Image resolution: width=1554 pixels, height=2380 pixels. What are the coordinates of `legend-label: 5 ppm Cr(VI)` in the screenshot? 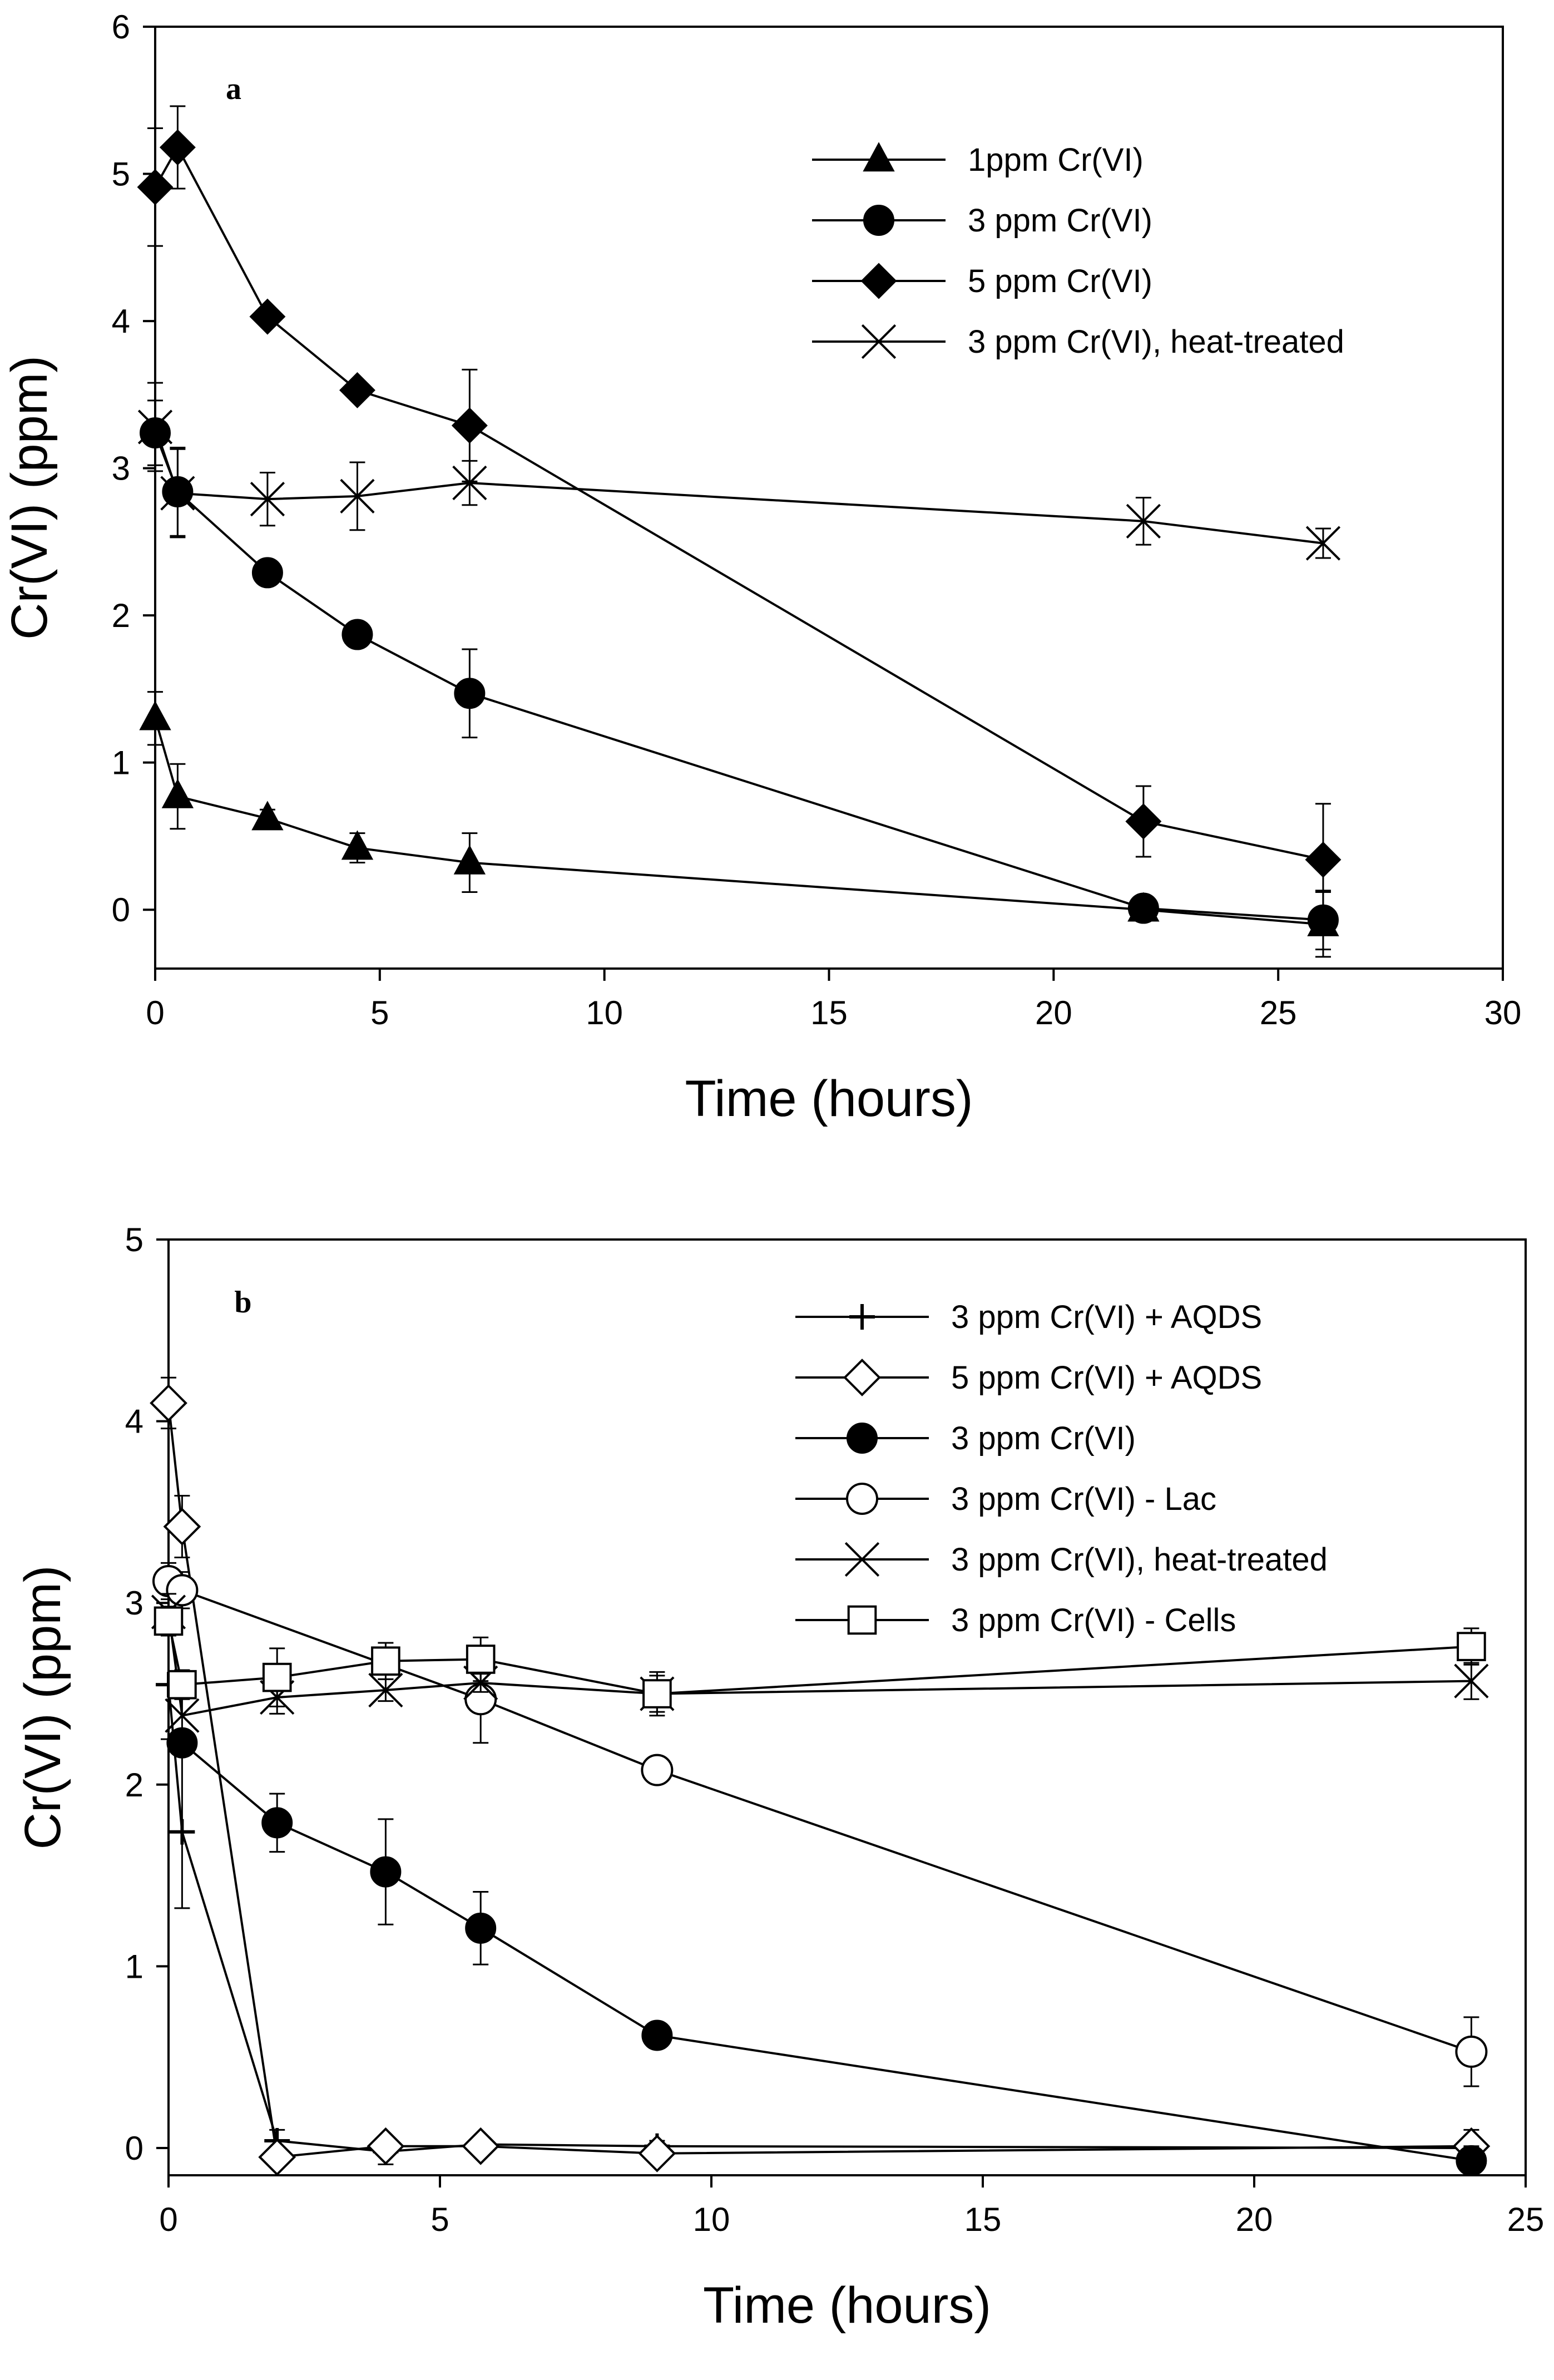 It's located at (1060, 281).